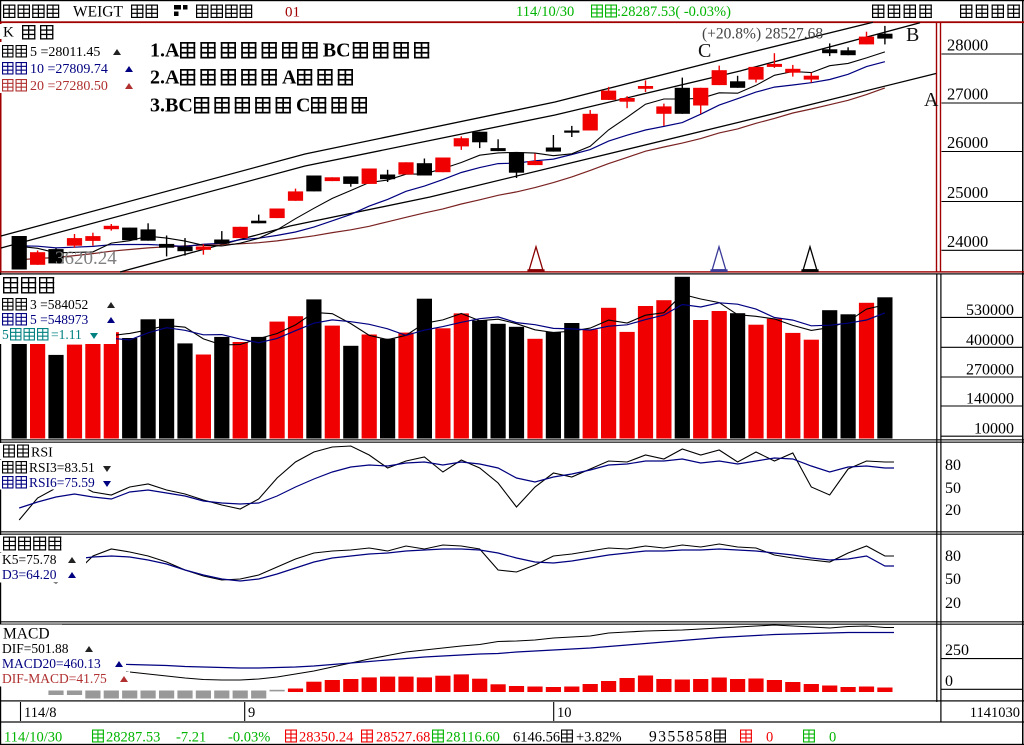 The height and width of the screenshot is (745, 1024). What do you see at coordinates (599, 737) in the screenshot?
I see `svg-text: +3.82%` at bounding box center [599, 737].